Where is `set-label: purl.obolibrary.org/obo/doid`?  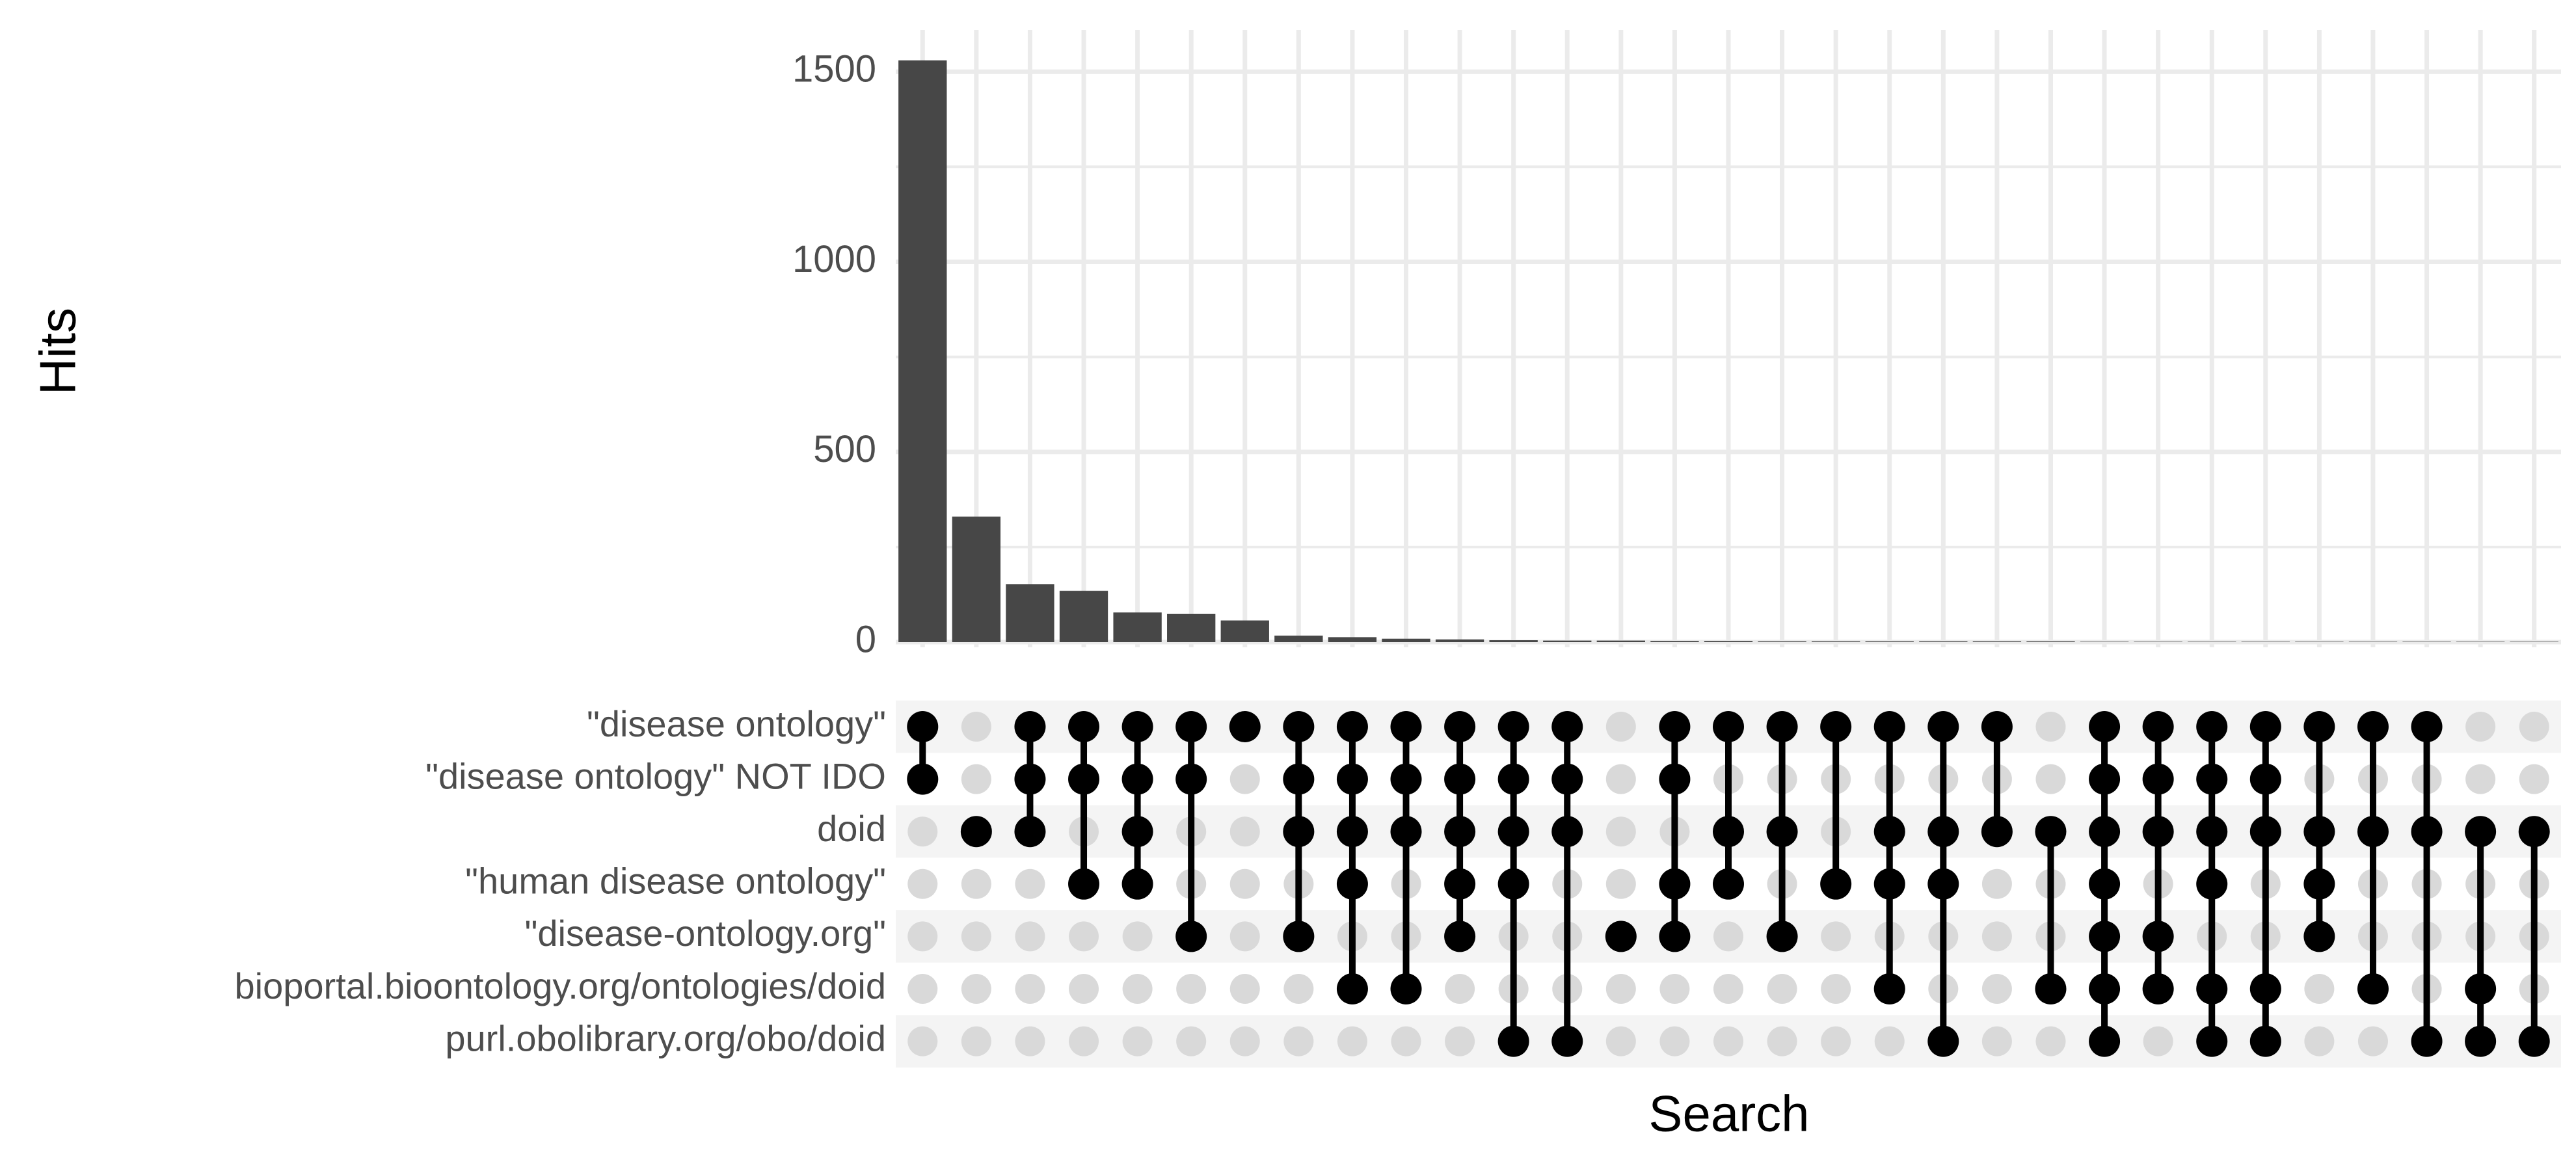
set-label: purl.obolibrary.org/obo/doid is located at coordinates (665, 1037).